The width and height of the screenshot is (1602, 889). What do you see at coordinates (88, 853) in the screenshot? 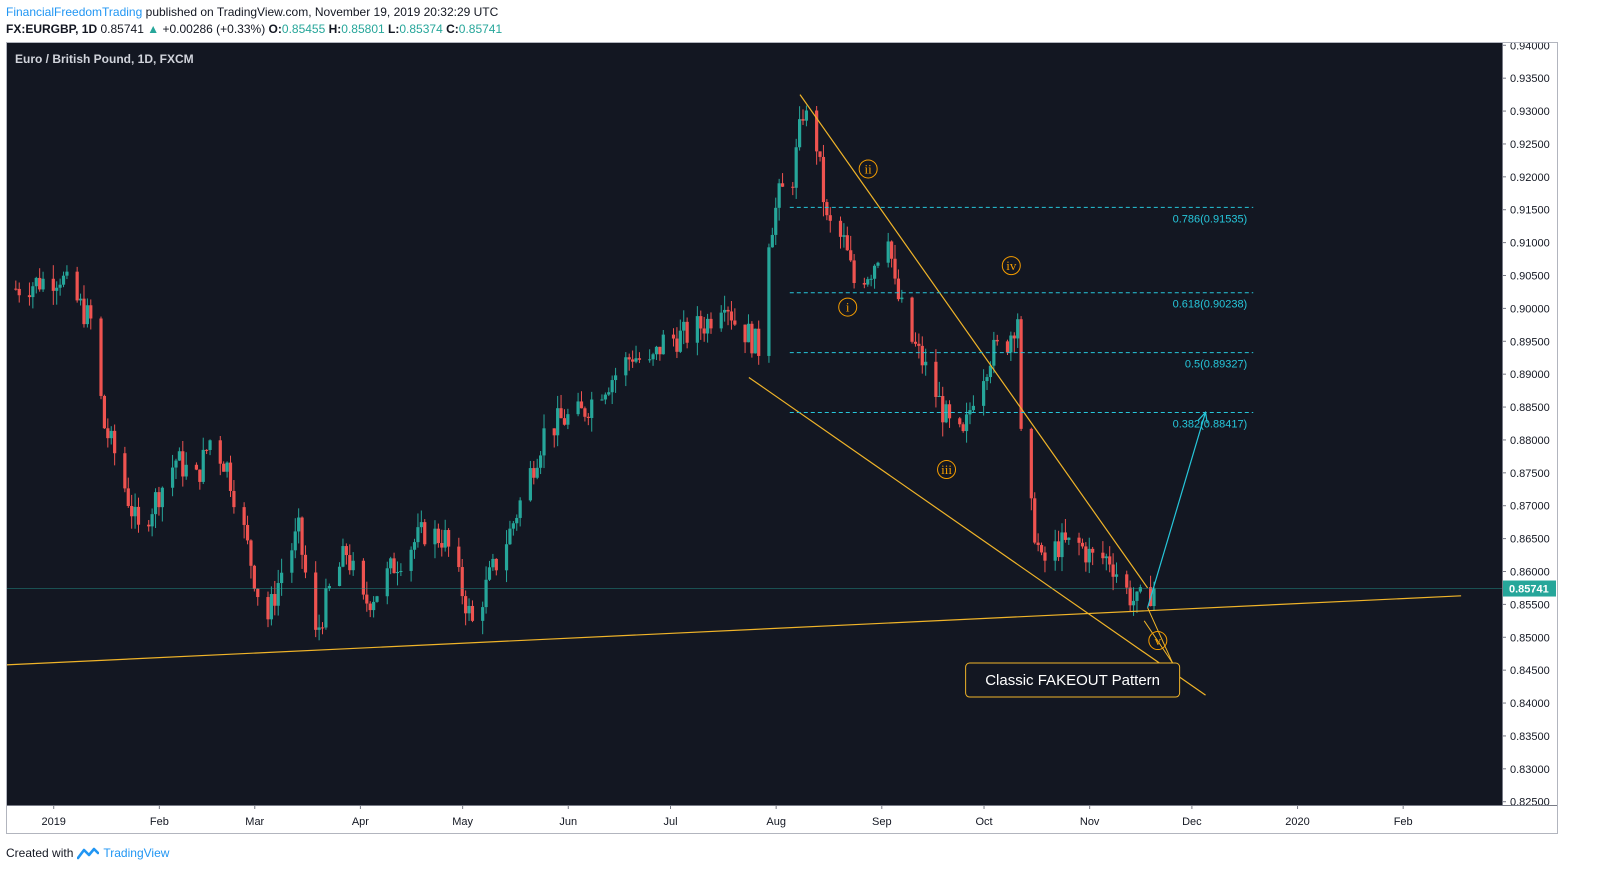
I see `tradingview-logo-icon` at bounding box center [88, 853].